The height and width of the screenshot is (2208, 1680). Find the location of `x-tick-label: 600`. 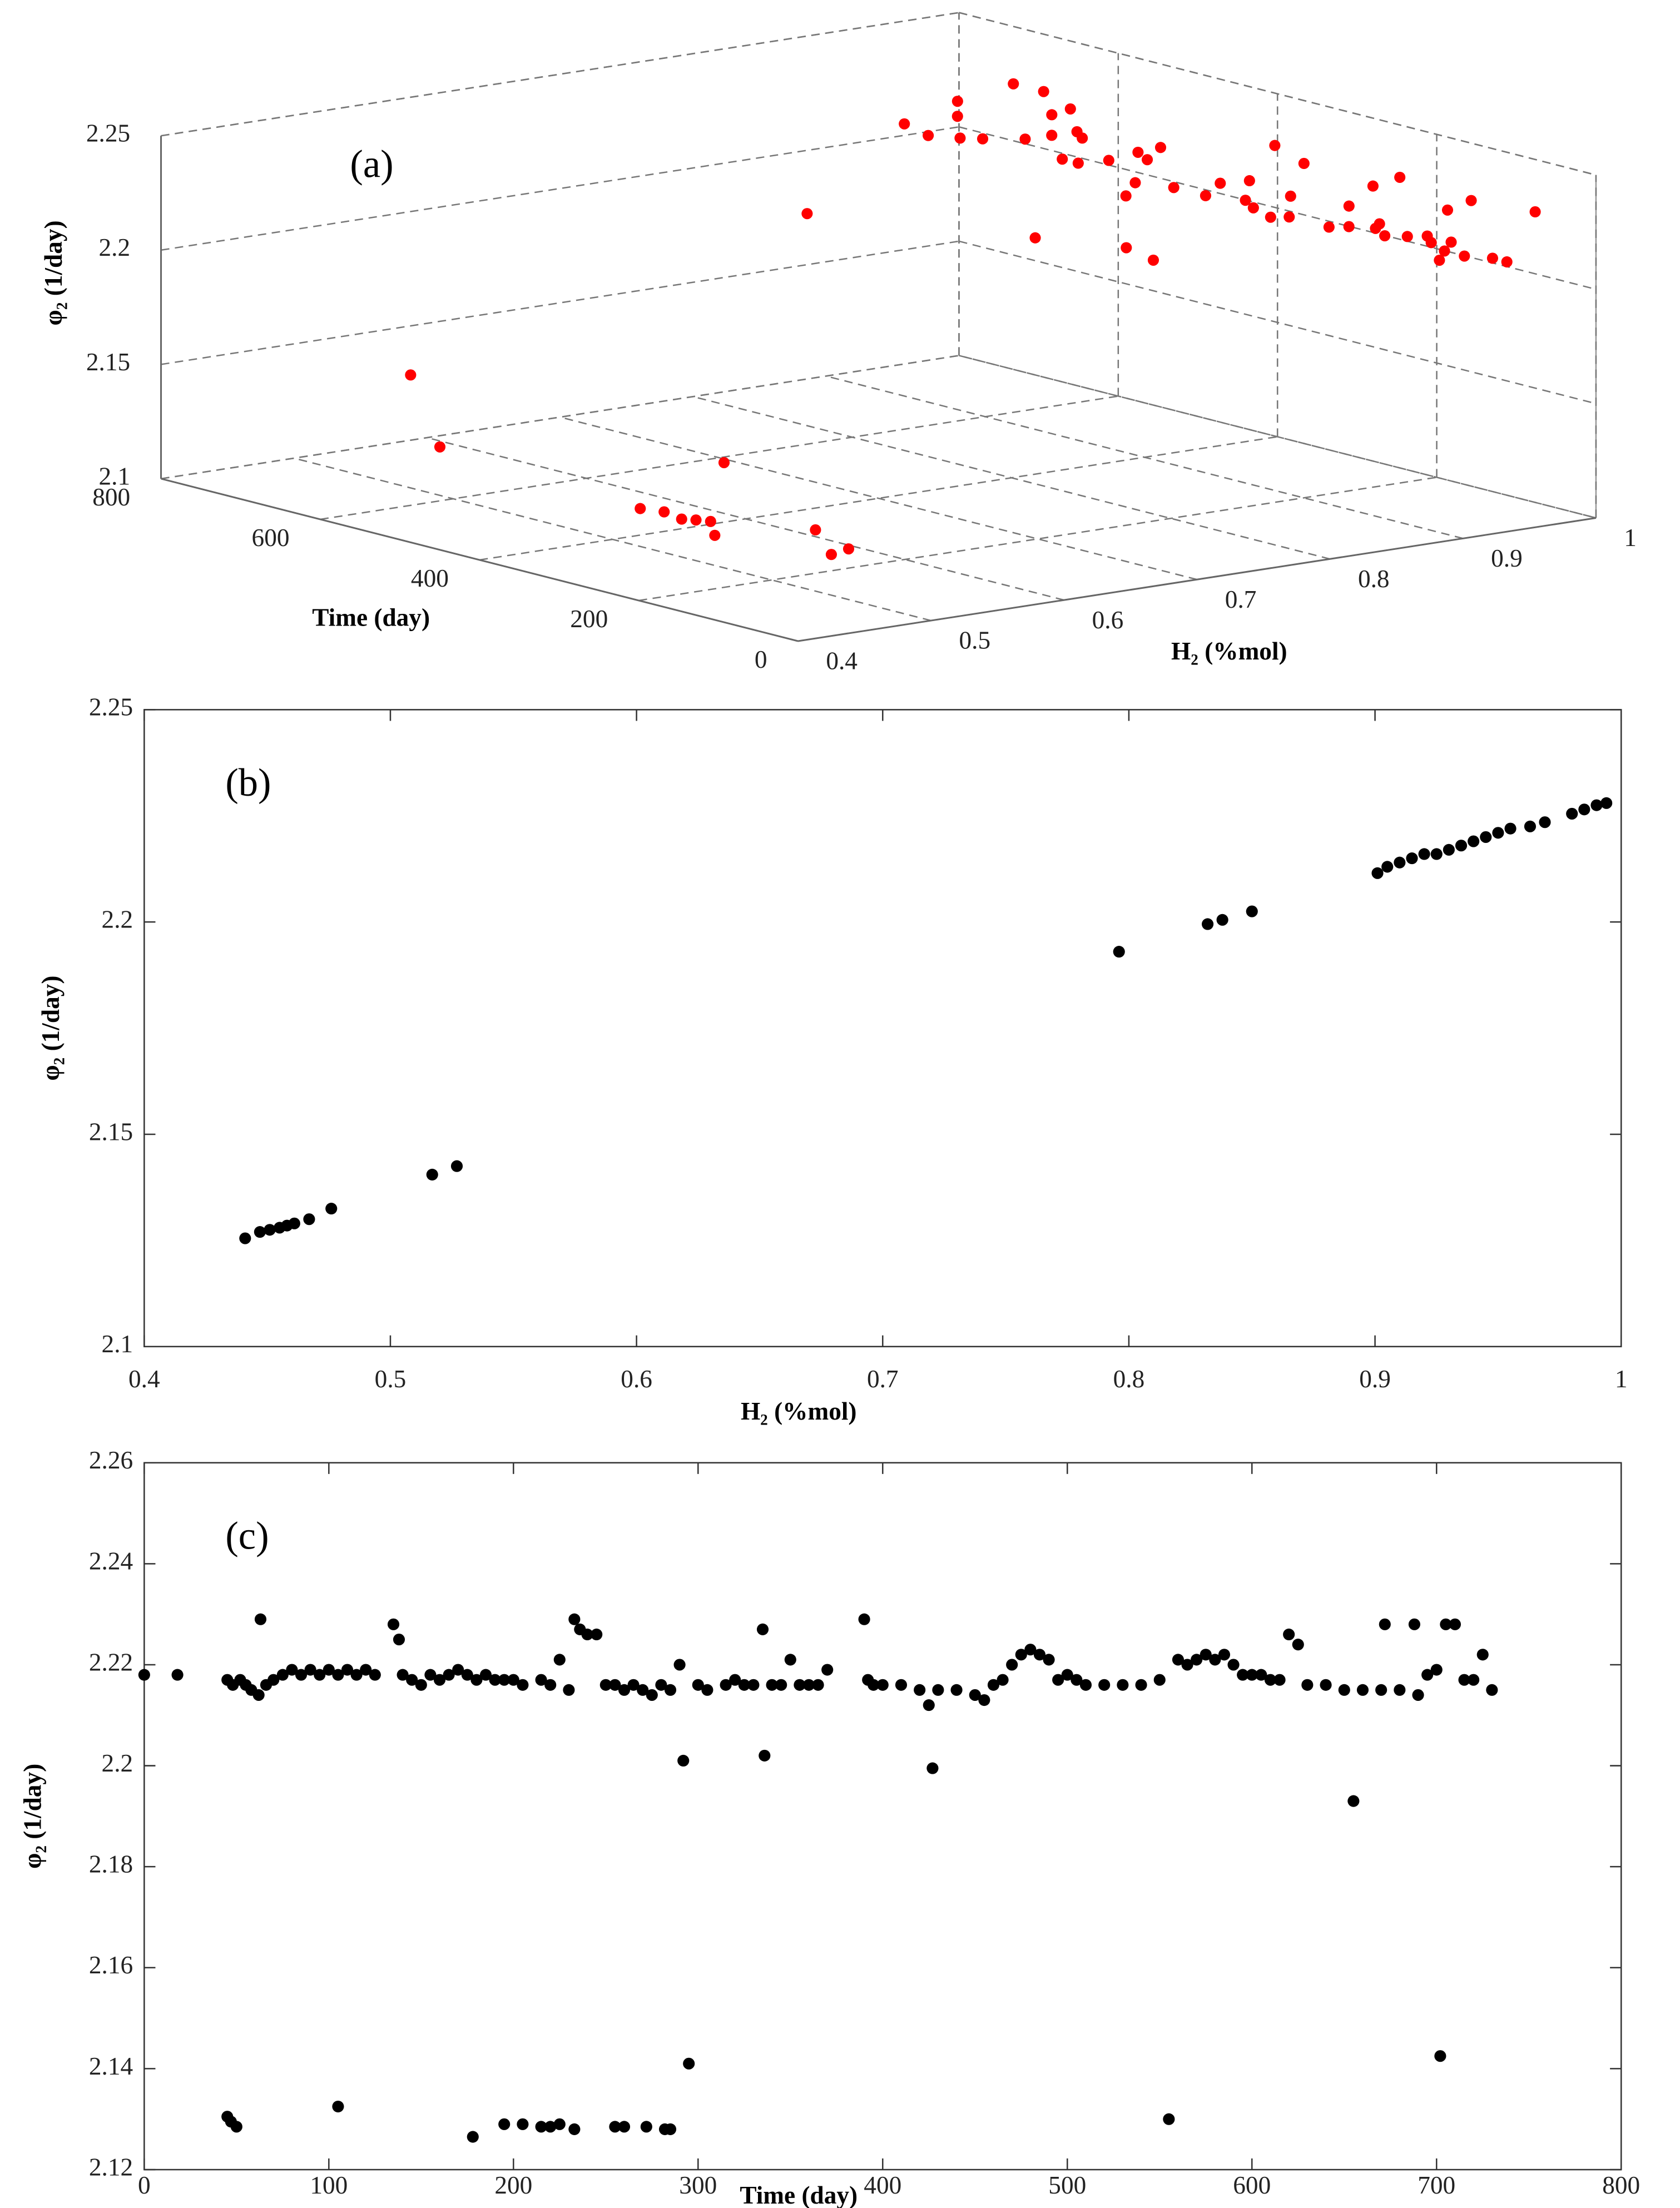

x-tick-label: 600 is located at coordinates (1252, 2185).